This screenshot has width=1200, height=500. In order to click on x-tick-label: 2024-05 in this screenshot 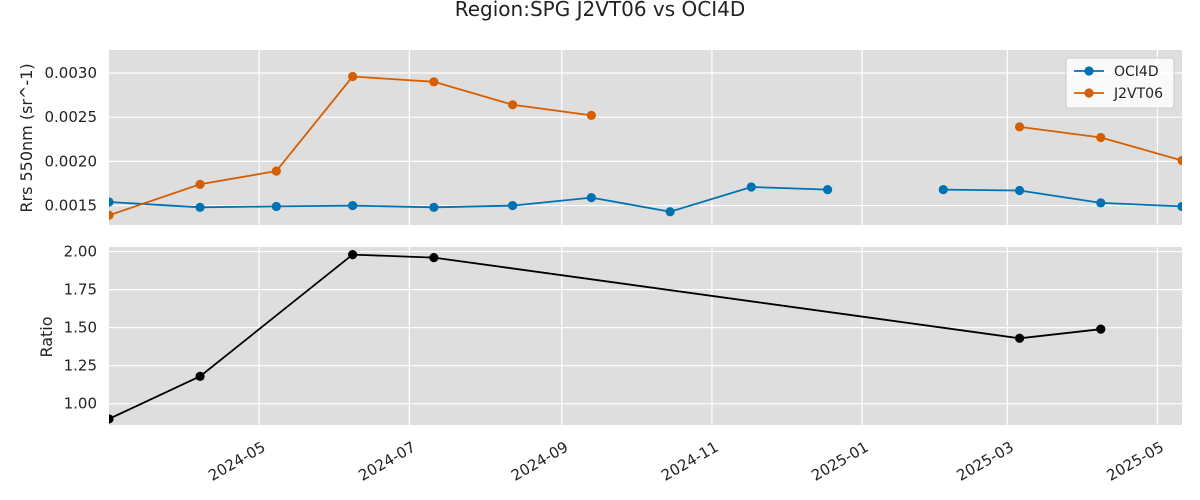, I will do `click(236, 461)`.